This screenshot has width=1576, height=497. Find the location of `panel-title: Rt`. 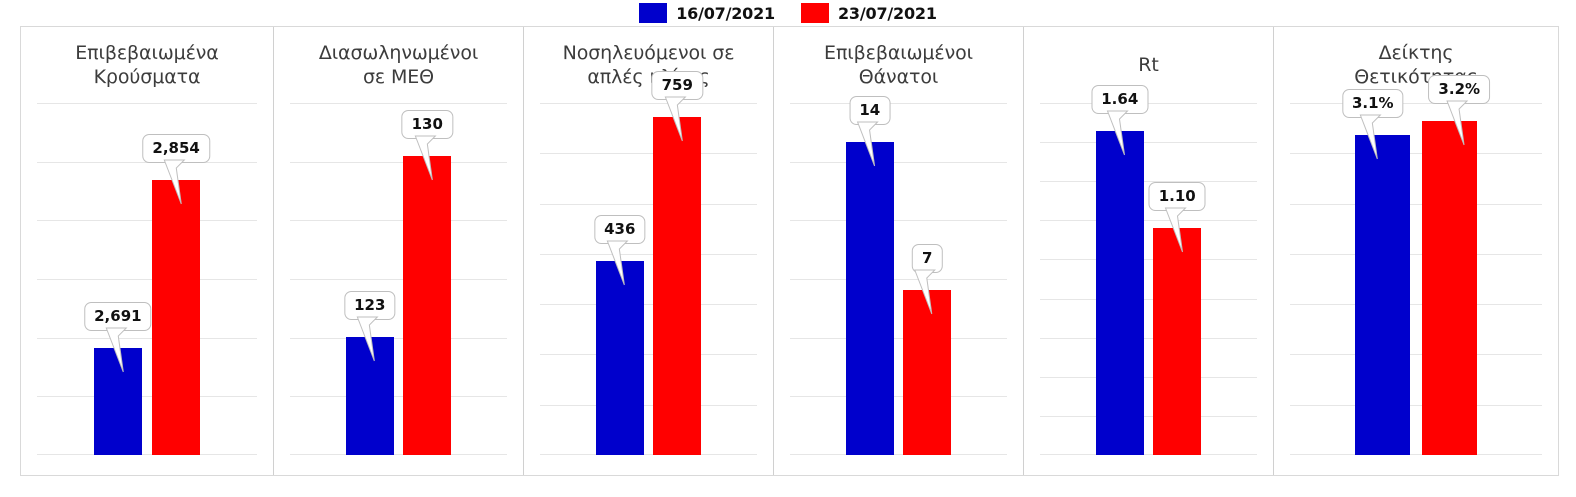

panel-title: Rt is located at coordinates (1148, 64).